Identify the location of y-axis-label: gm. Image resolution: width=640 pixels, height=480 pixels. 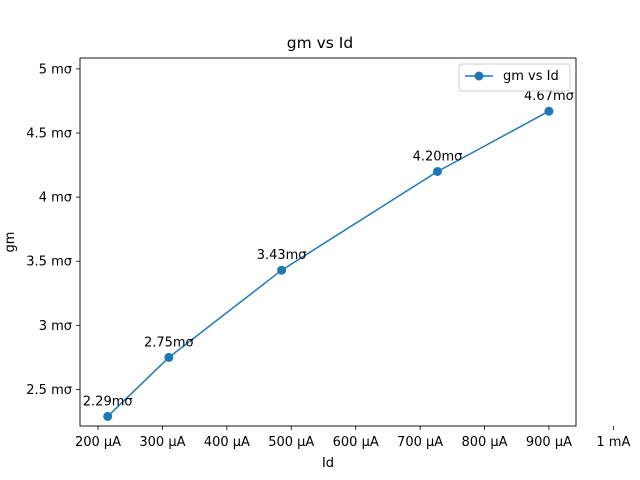
(10, 242).